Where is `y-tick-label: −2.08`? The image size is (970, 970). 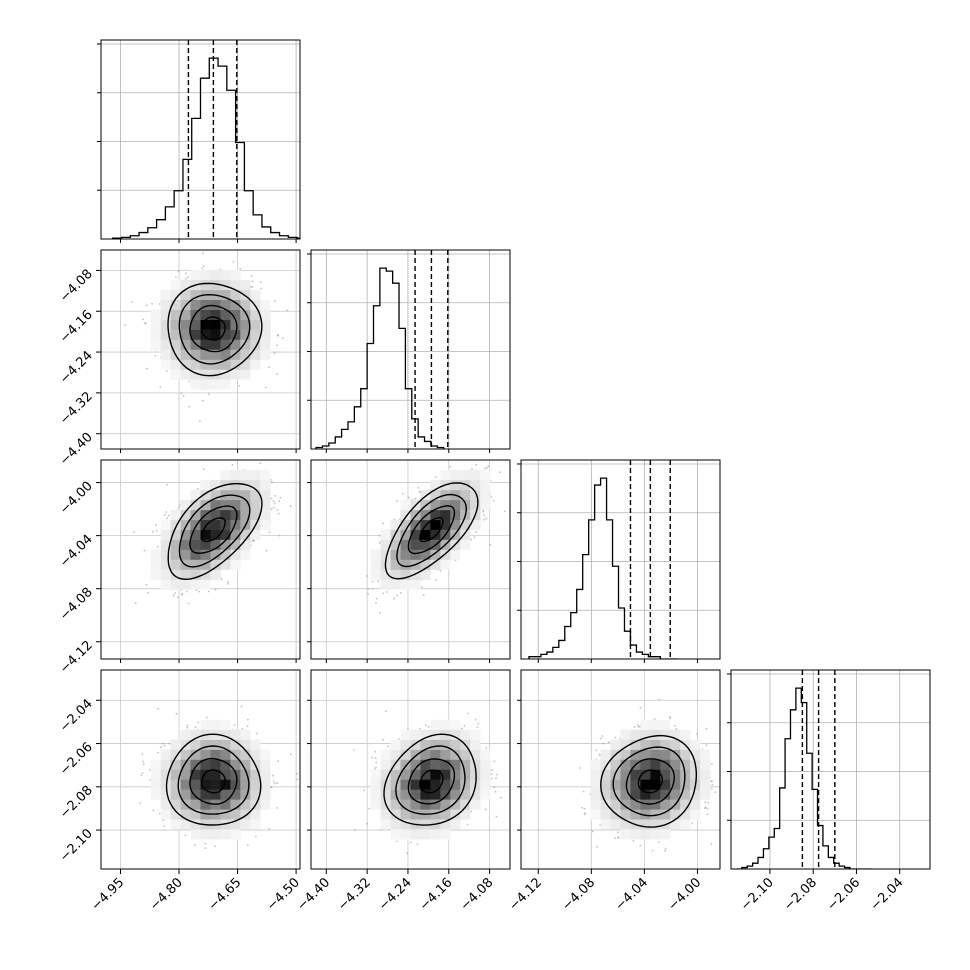 y-tick-label: −2.08 is located at coordinates (76, 802).